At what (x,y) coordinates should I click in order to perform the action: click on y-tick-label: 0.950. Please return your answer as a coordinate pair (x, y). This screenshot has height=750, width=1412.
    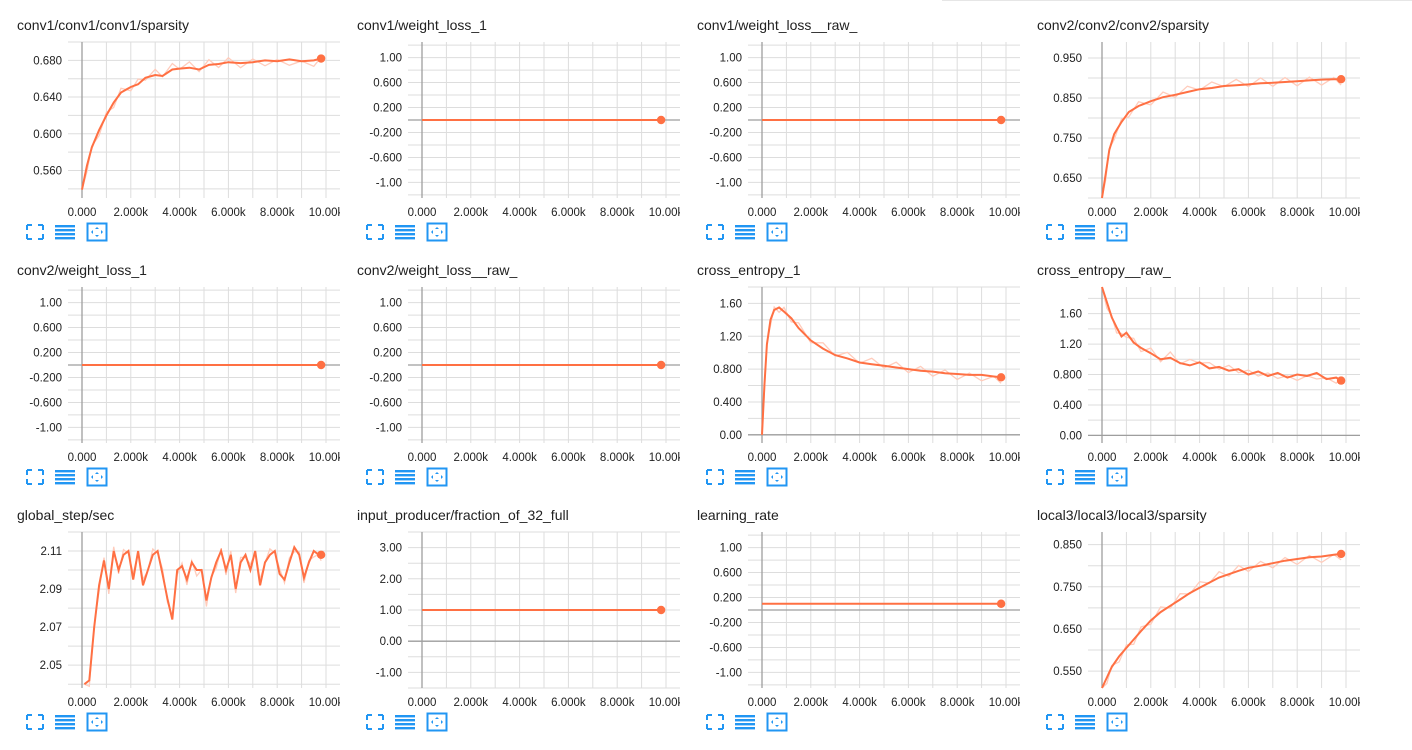
    Looking at the image, I should click on (1067, 59).